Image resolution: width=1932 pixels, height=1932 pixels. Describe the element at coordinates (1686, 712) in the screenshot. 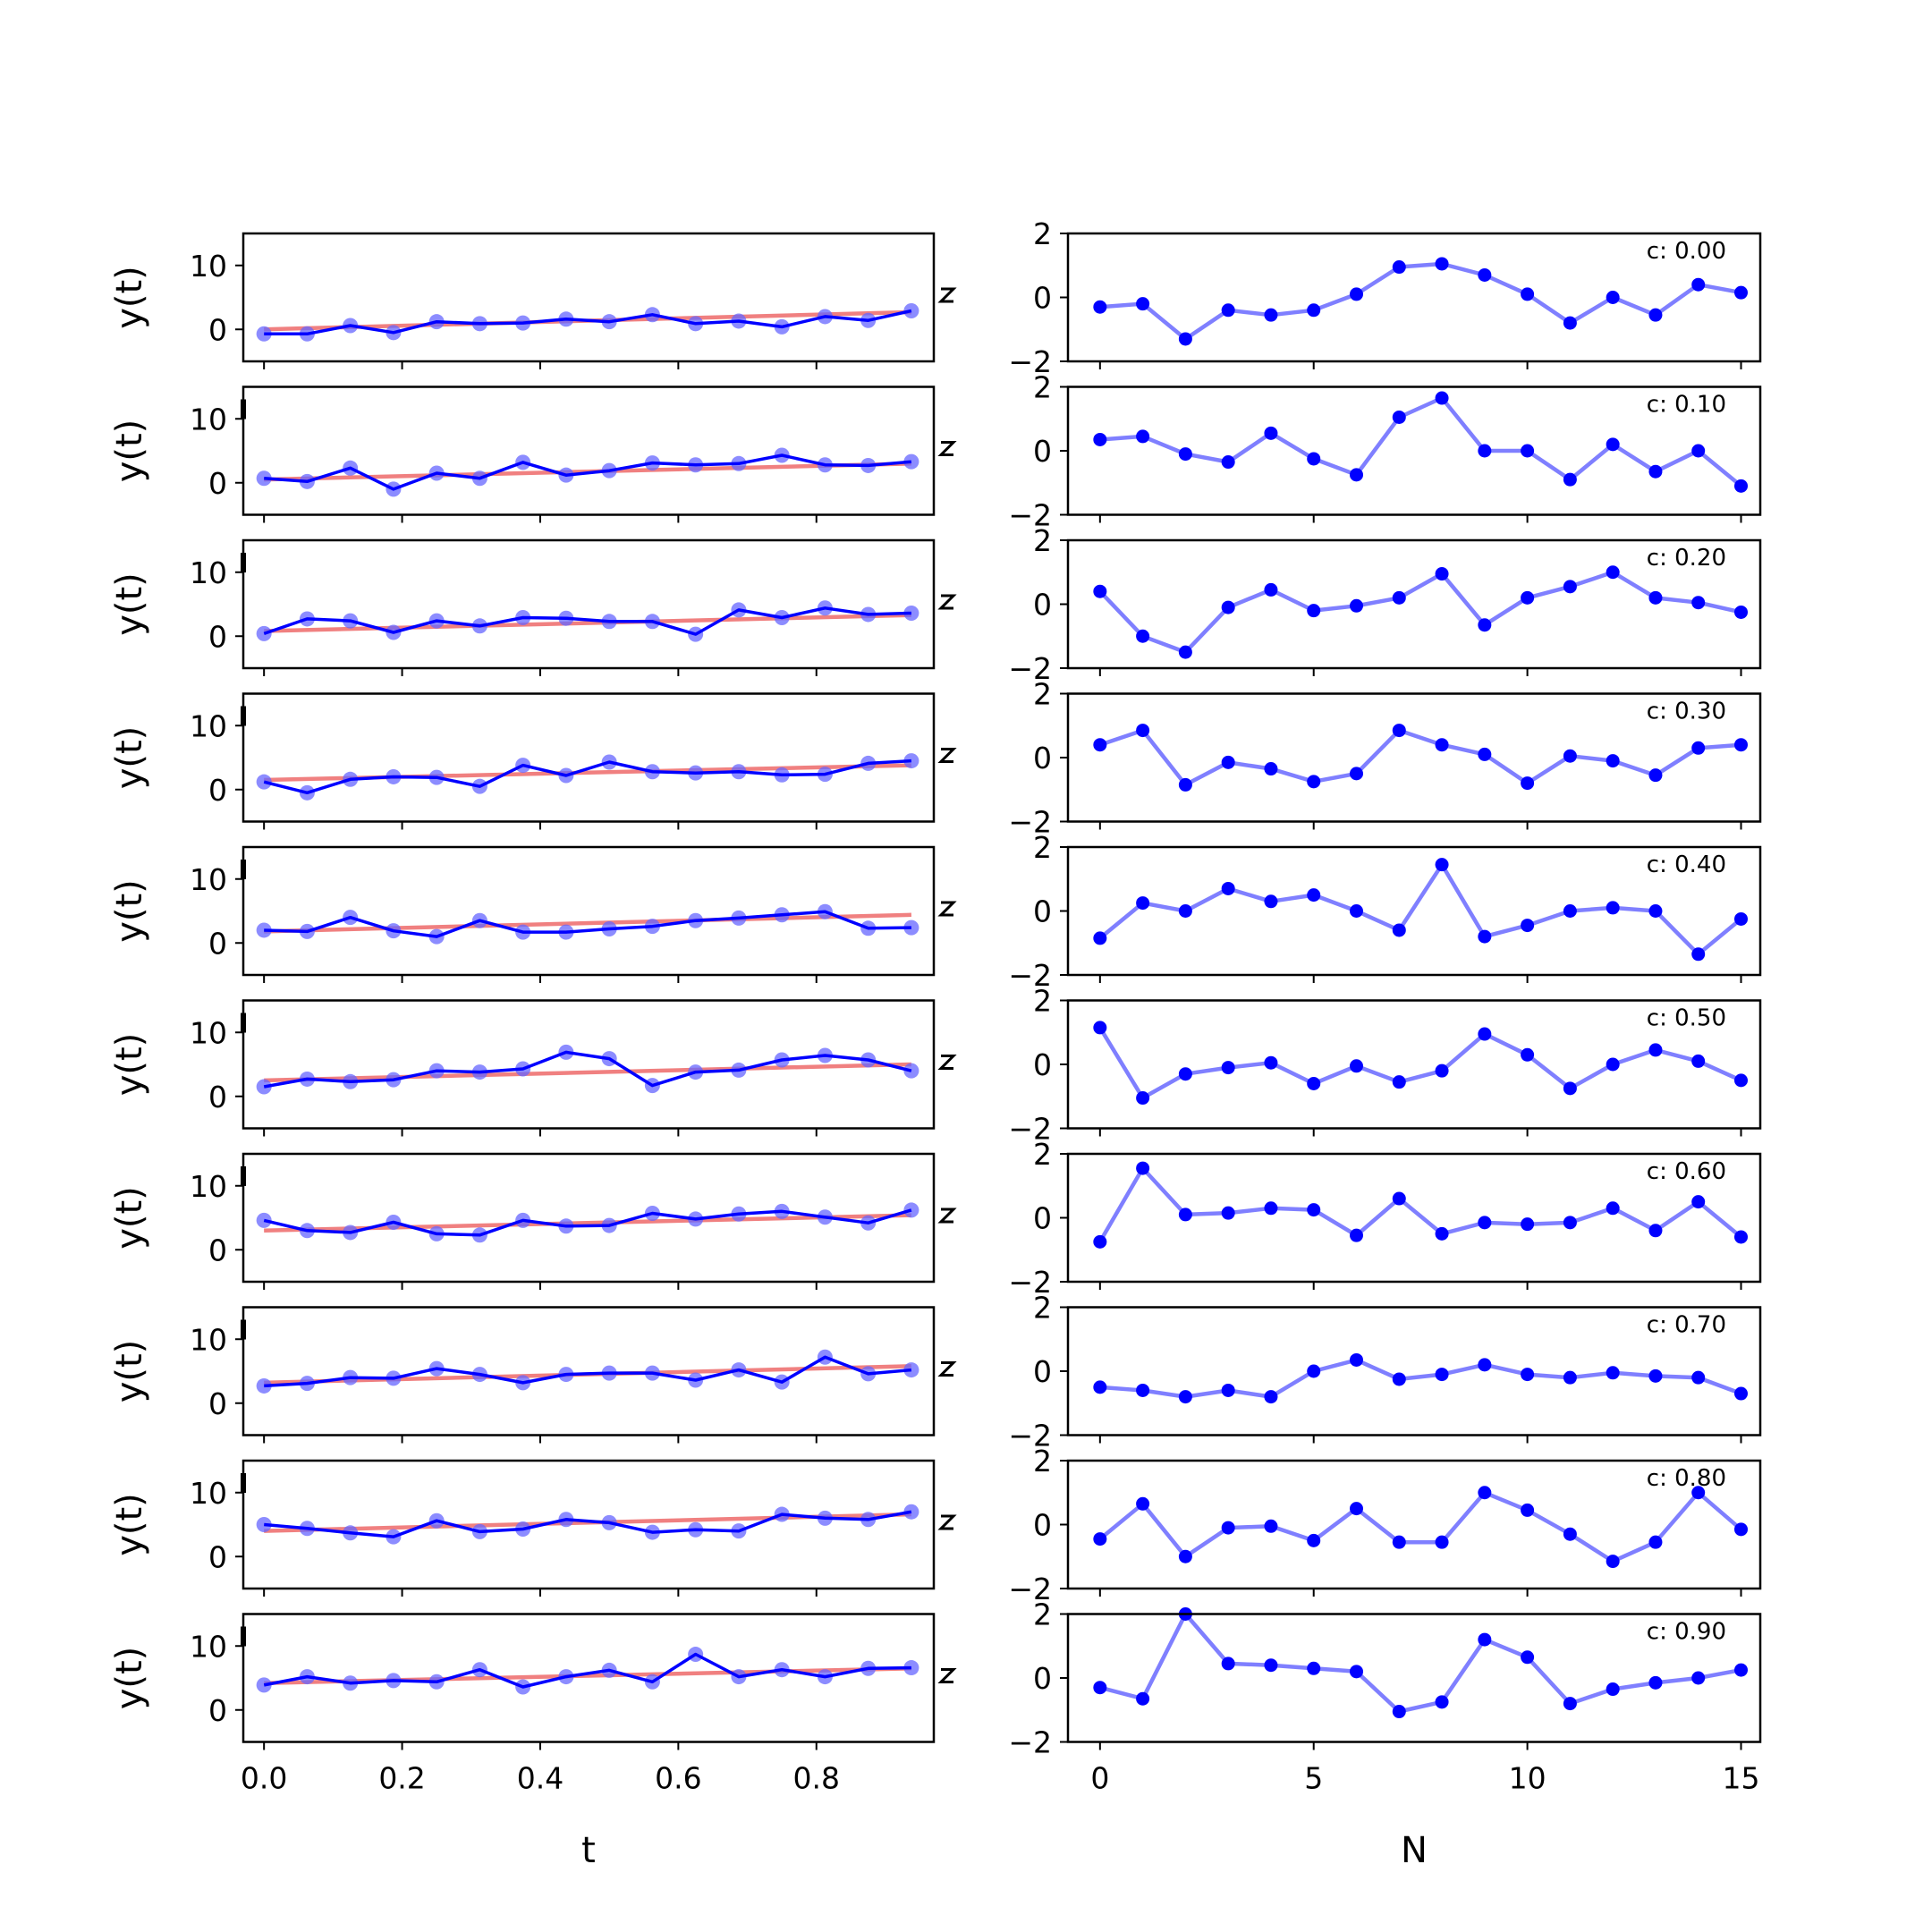

I see `panel-label: c: 0.30` at that location.